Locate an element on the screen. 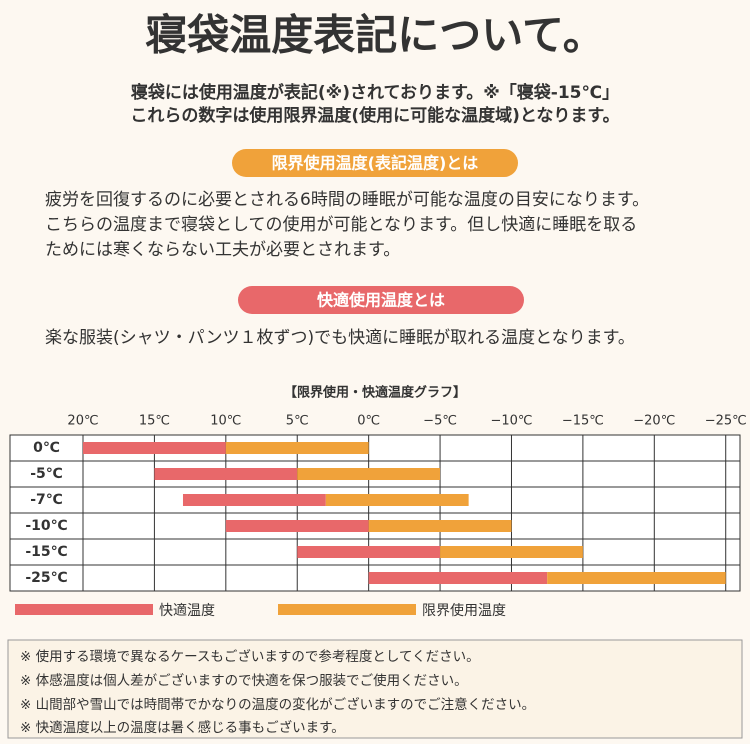  legend-label: 快適温度 is located at coordinates (187, 610).